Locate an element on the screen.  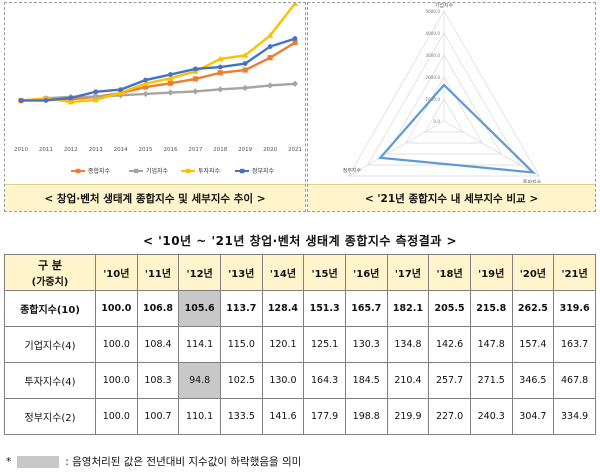
header-year: '15년 is located at coordinates (324, 272).